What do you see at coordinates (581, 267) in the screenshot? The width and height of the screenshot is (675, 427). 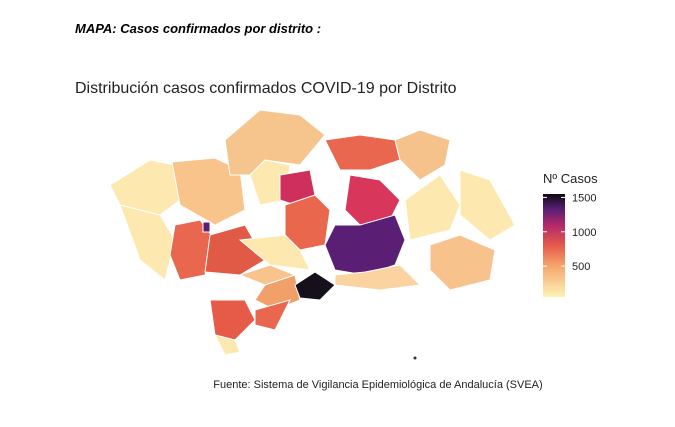 I see `colorbar-label: 500` at bounding box center [581, 267].